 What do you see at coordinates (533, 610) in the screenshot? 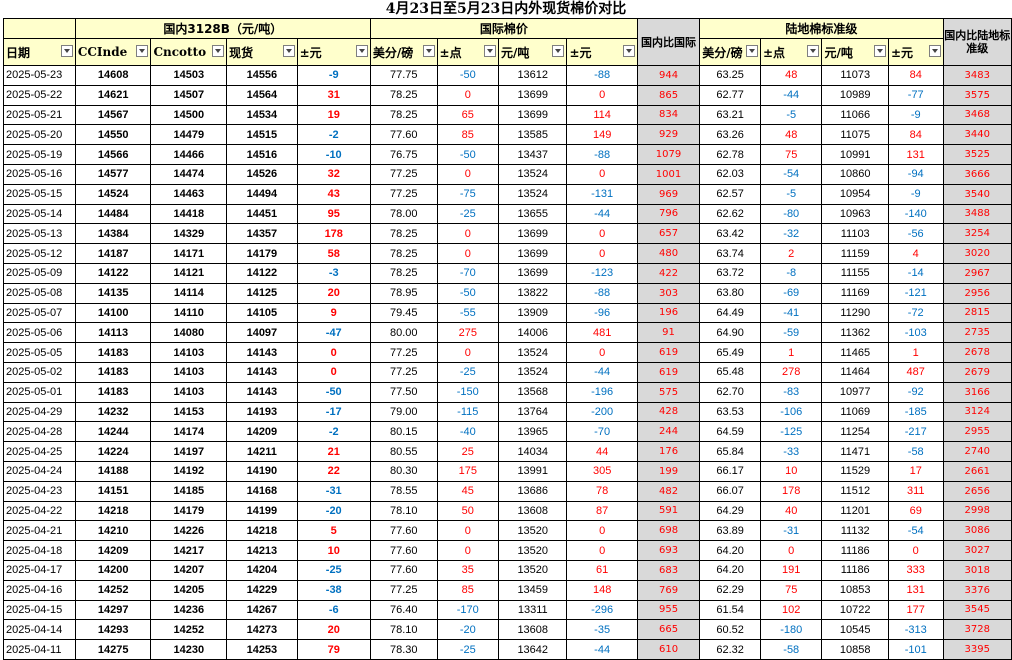
I see `table-cell: 13311` at bounding box center [533, 610].